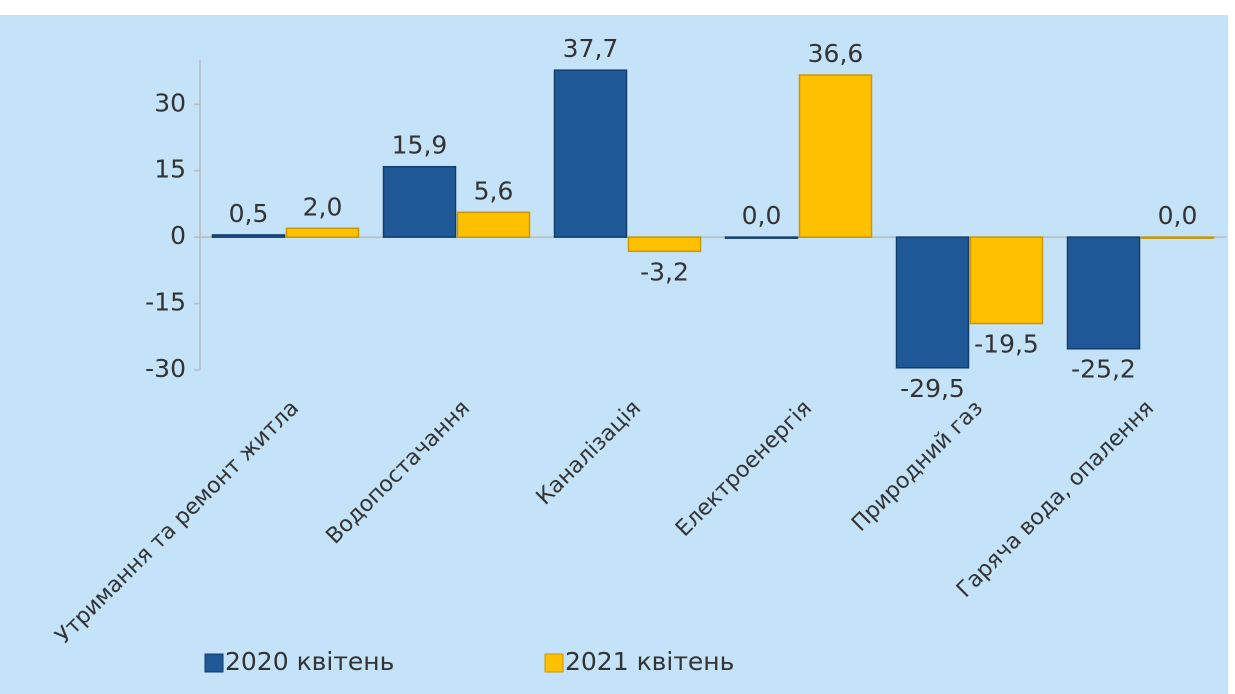 The image size is (1235, 694). Describe the element at coordinates (178, 235) in the screenshot. I see `y-tick-label: 0` at that location.